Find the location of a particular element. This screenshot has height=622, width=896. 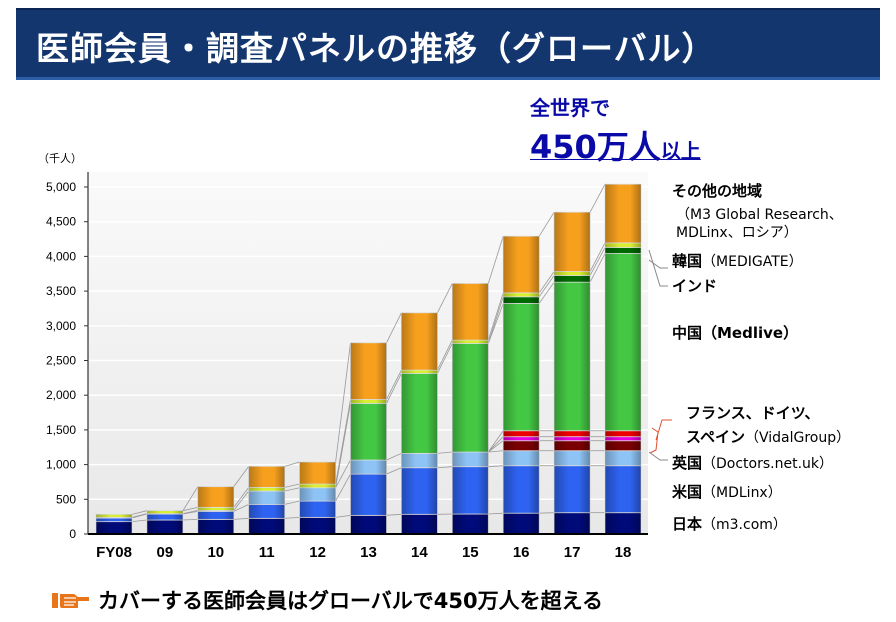

legend-japan: 日本（m3.com） is located at coordinates (729, 523).